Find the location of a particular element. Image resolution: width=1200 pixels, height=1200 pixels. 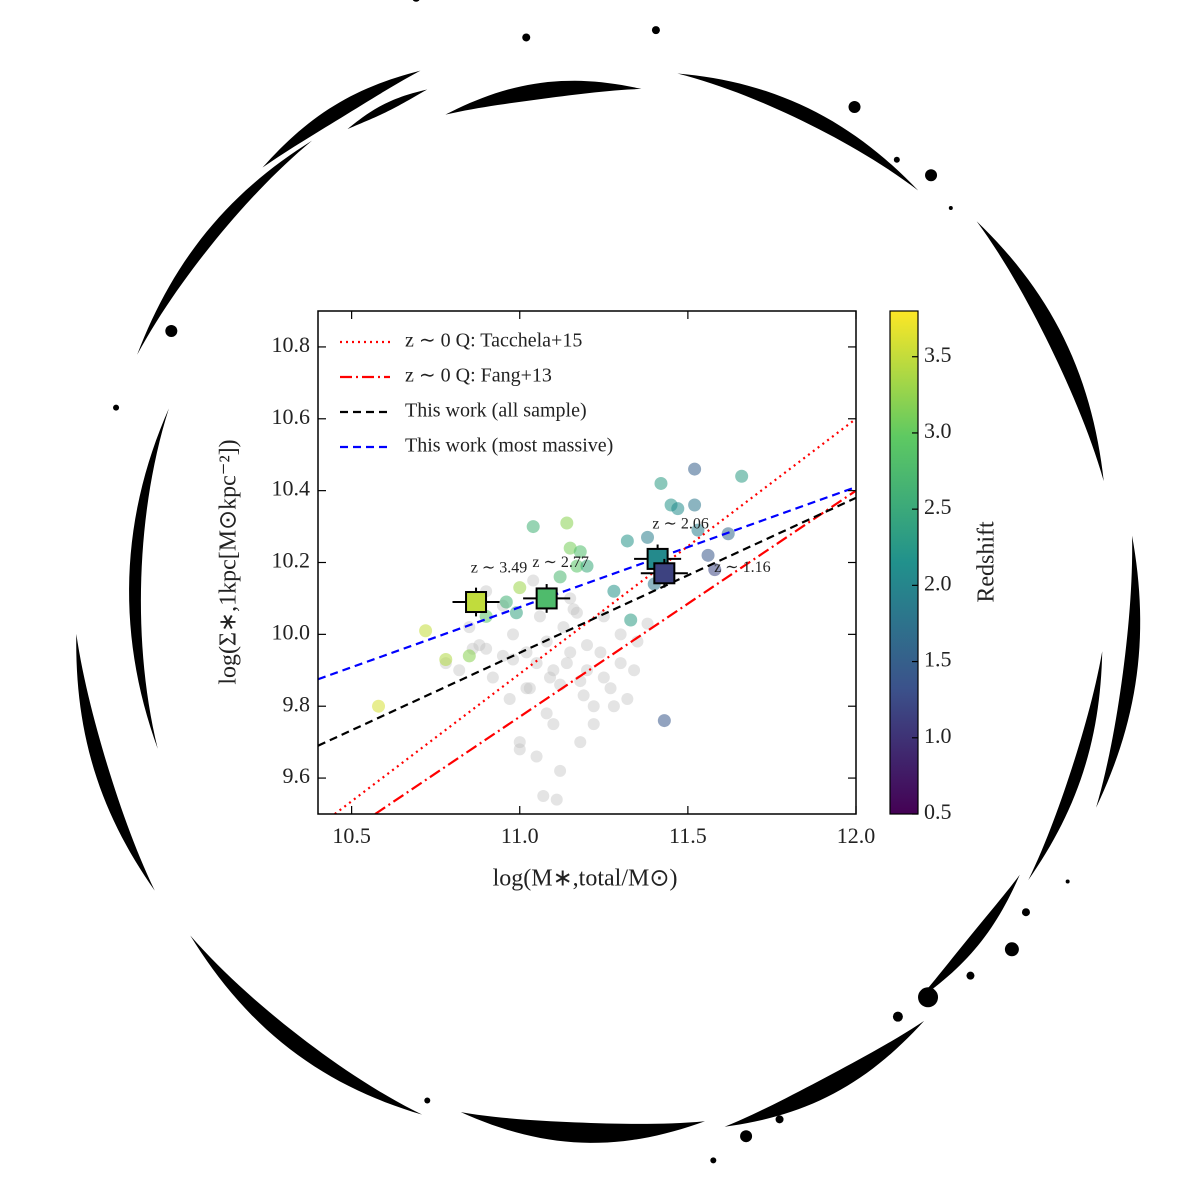

stack-label: z ∼ 1.16 is located at coordinates (742, 567).